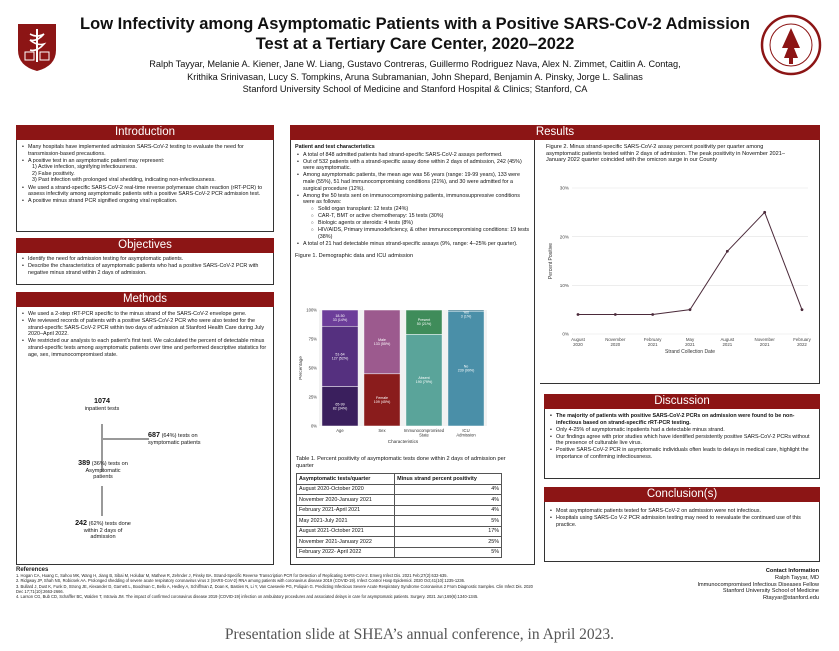 Image resolution: width=839 pixels, height=651 pixels. Describe the element at coordinates (174, 438) in the screenshot. I see `flow-box-symptomatic: 687 (64%) tests on symptomatic patients` at that location.